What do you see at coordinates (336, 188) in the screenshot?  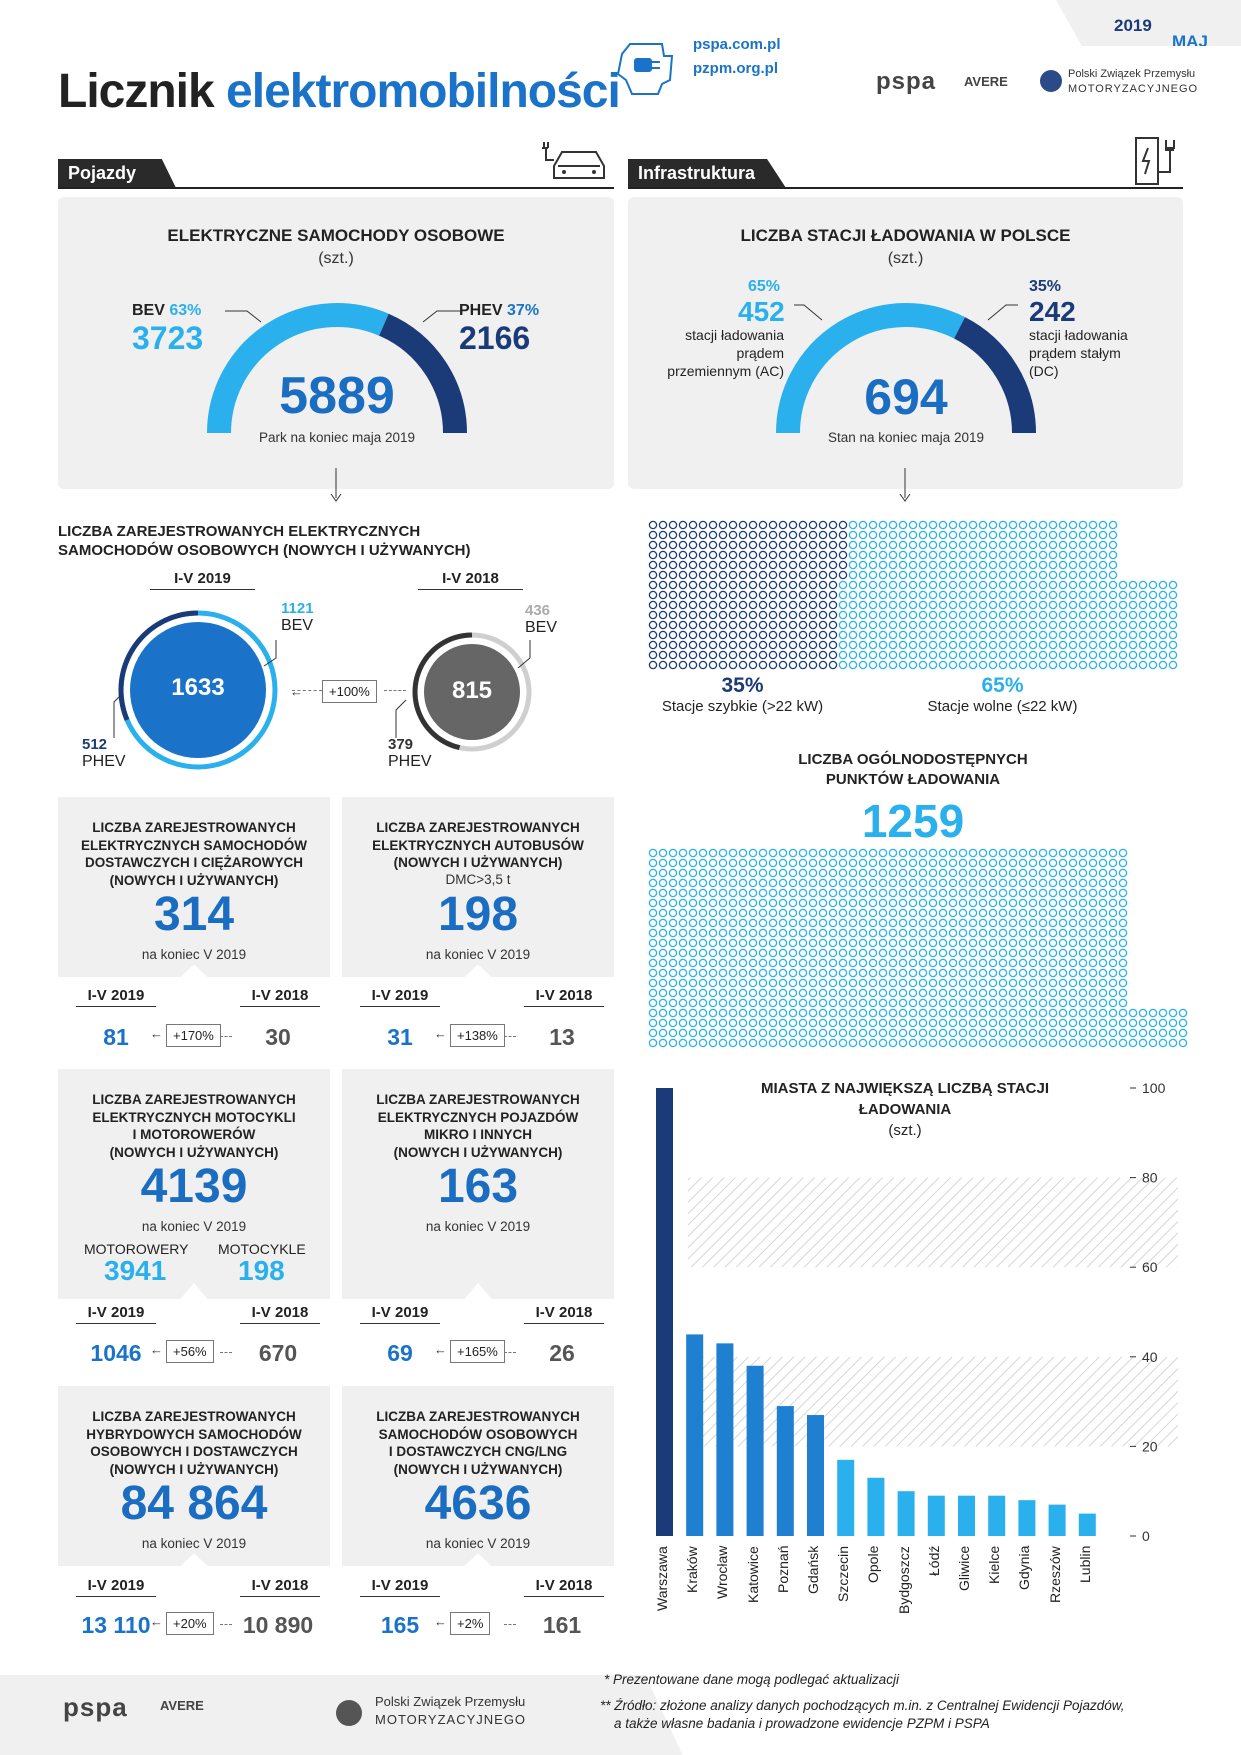 I see `section-divider` at bounding box center [336, 188].